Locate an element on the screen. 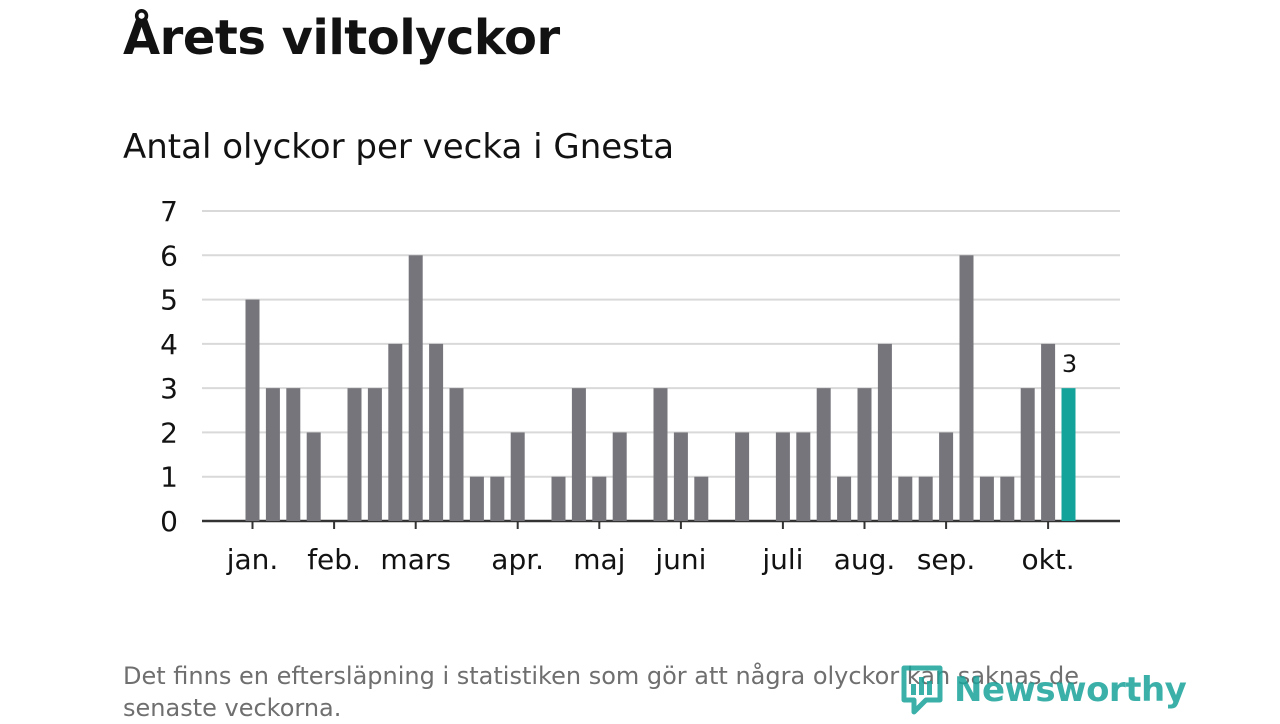  x-tick-label: okt. is located at coordinates (1047, 559).